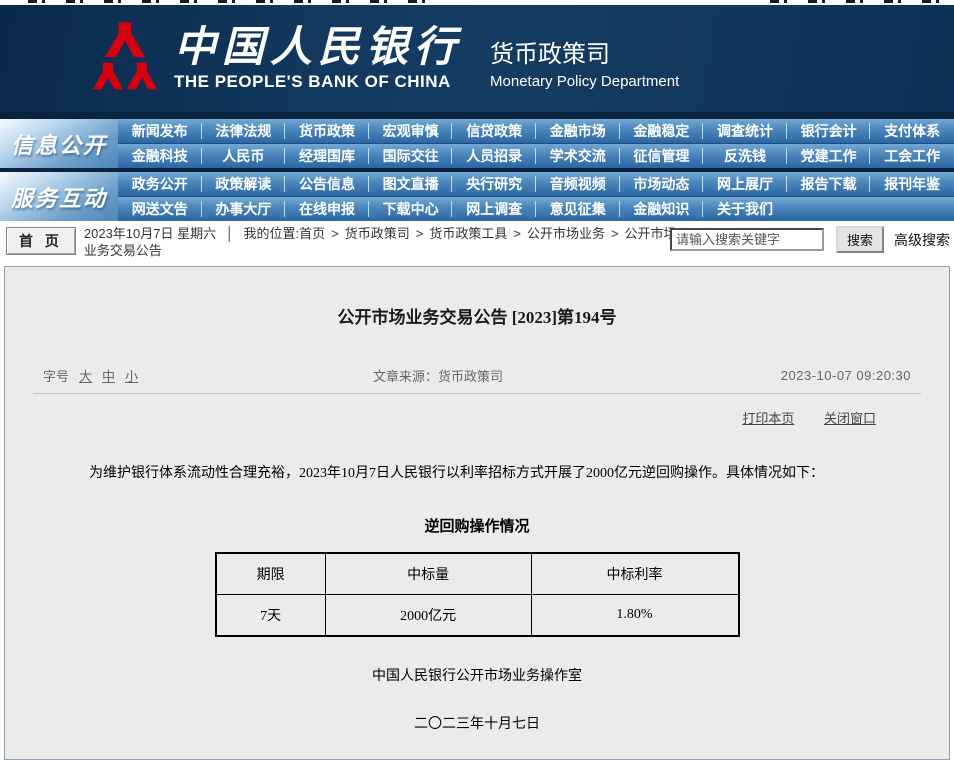 This screenshot has width=954, height=760. I want to click on table-header-cell: 中标量, so click(428, 573).